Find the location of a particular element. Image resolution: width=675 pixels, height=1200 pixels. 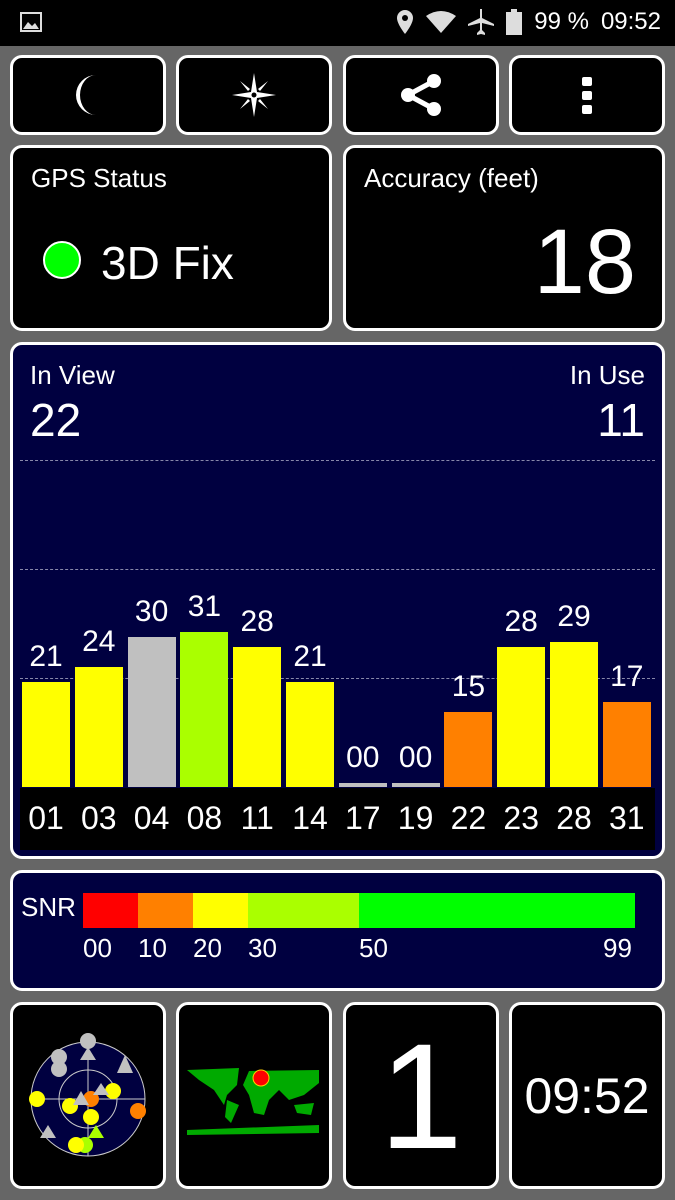

airplane-mode-icon is located at coordinates (481, 22).